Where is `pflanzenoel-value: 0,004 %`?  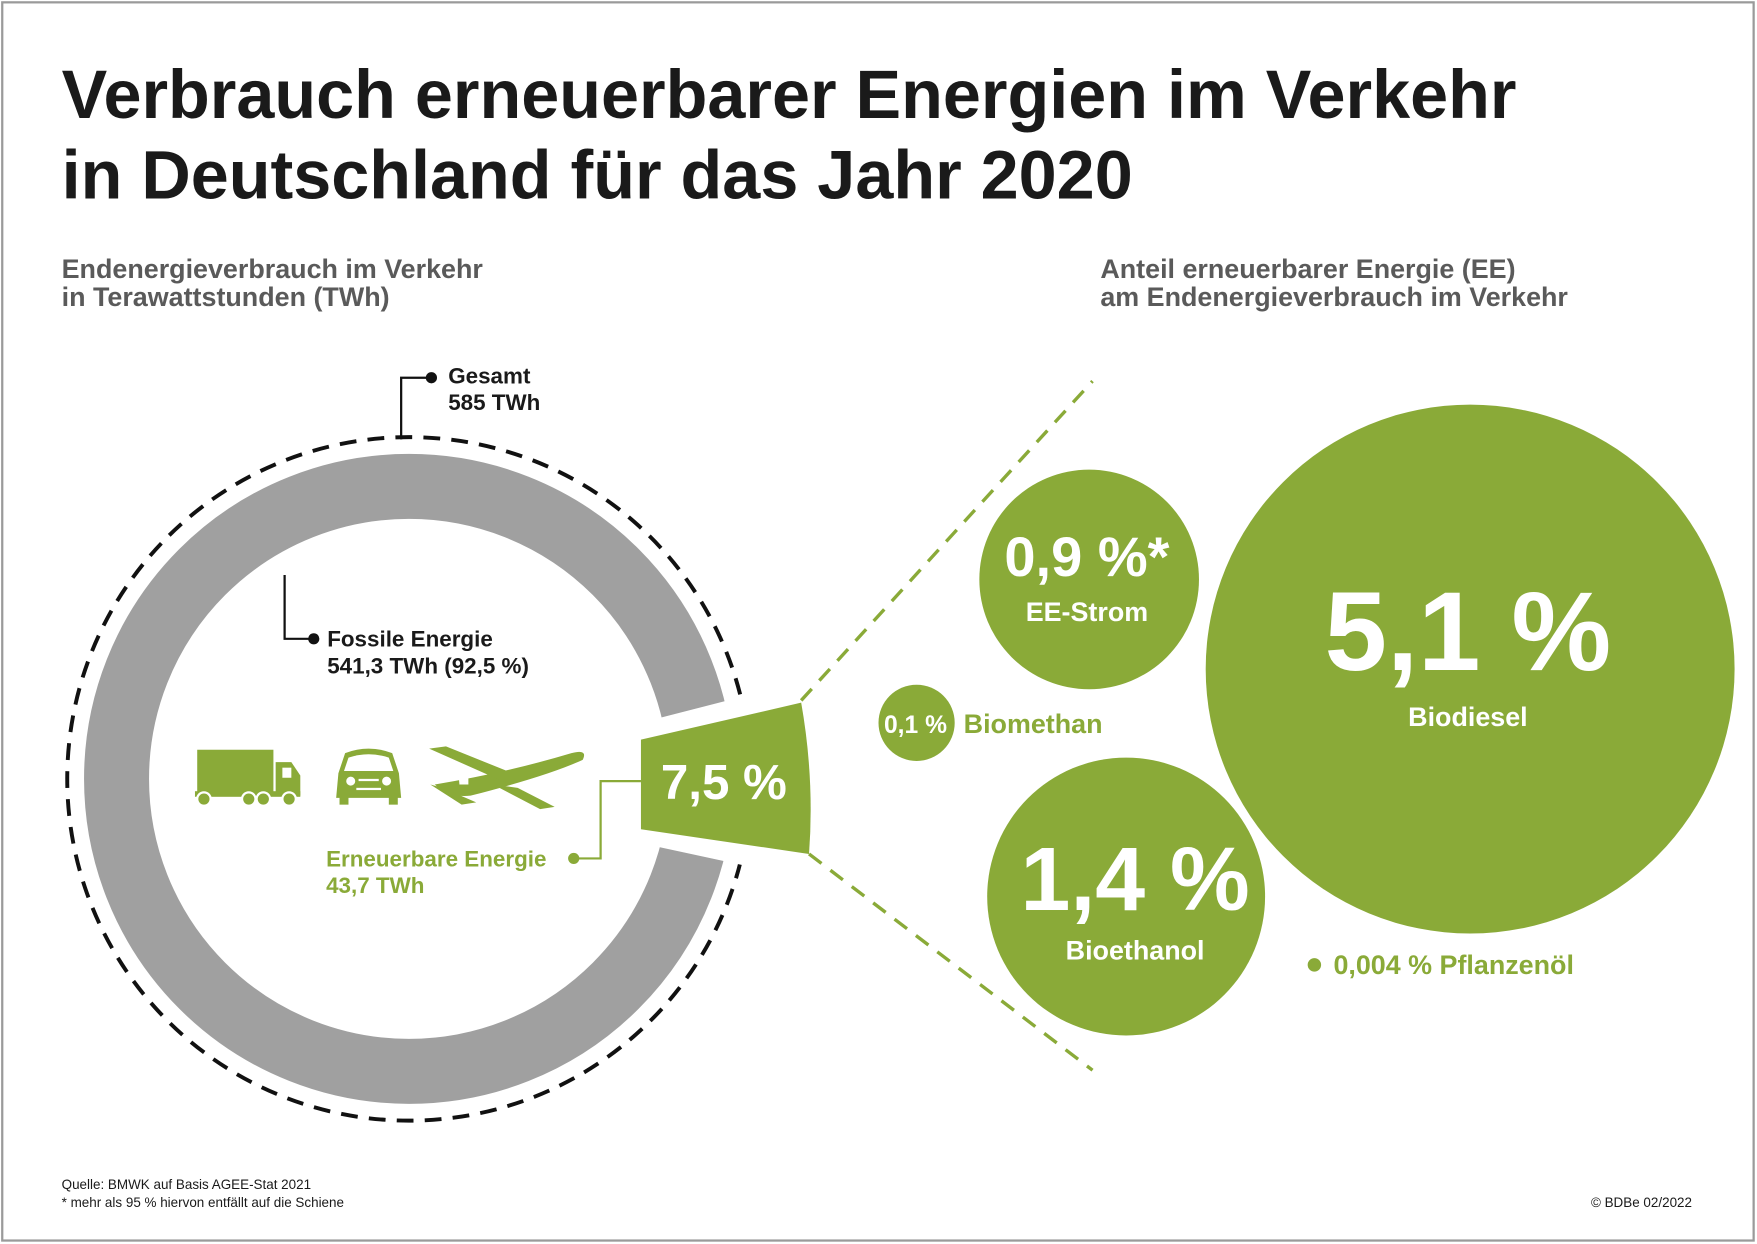 pflanzenoel-value: 0,004 % is located at coordinates (1382, 965).